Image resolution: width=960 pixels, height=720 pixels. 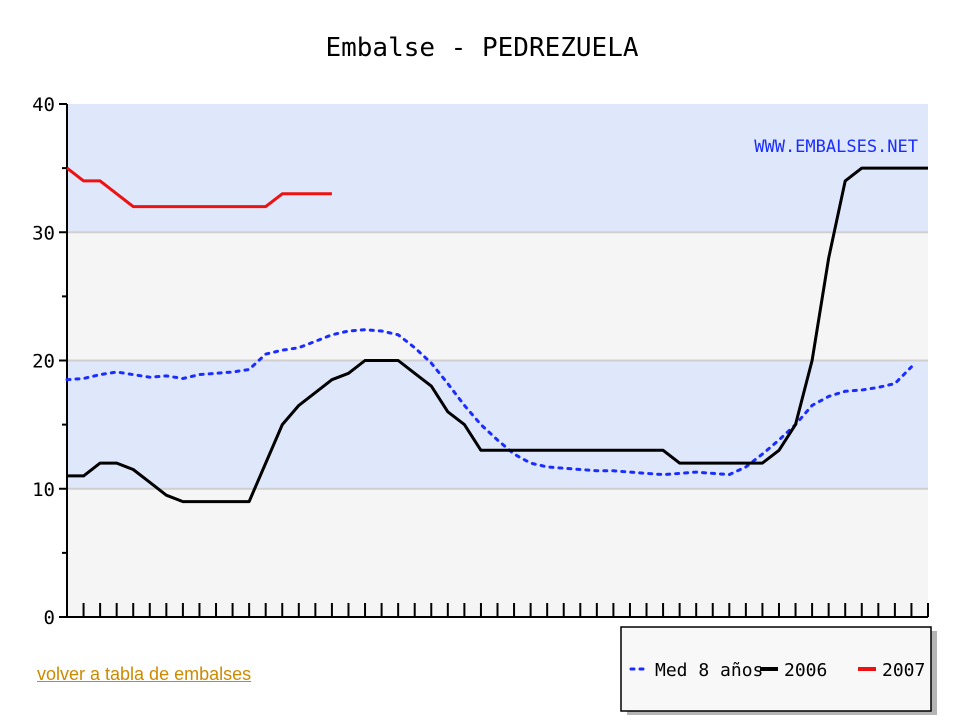 I want to click on series-line-2007, so click(x=199, y=187).